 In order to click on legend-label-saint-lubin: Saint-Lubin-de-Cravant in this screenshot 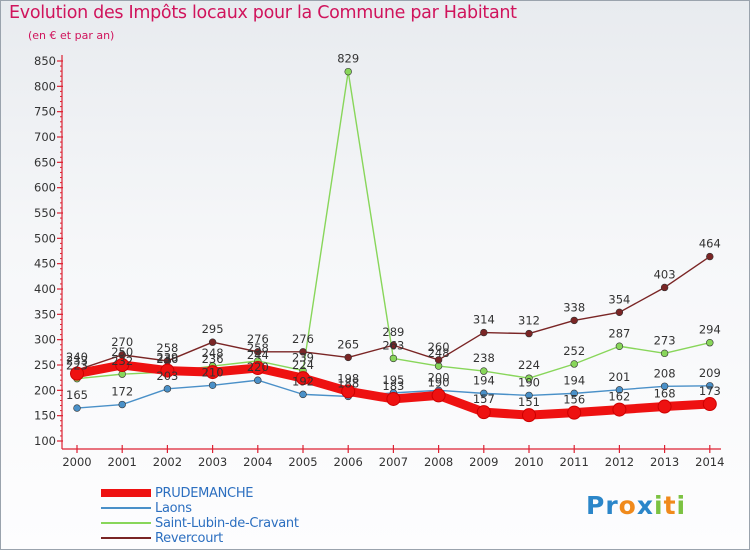, I will do `click(227, 523)`.